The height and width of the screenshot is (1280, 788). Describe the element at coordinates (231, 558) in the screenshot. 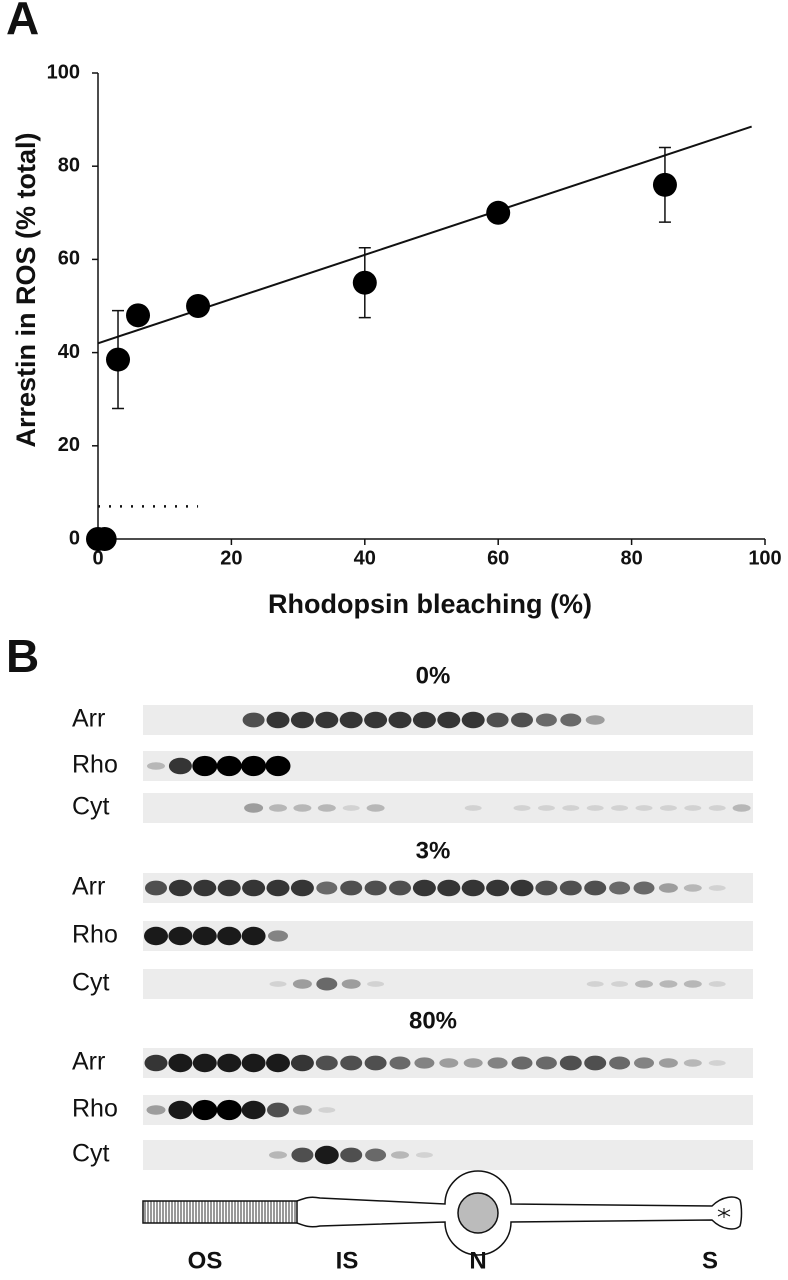

I see `x-tick-label: 20` at that location.